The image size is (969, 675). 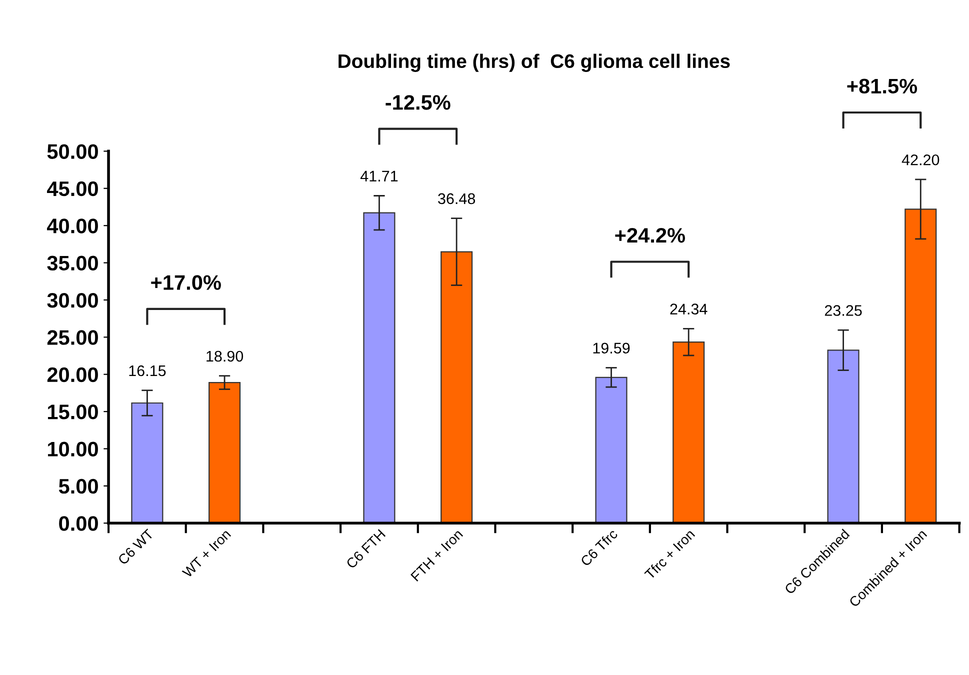 What do you see at coordinates (72, 188) in the screenshot?
I see `y-tick-label: 45.00` at bounding box center [72, 188].